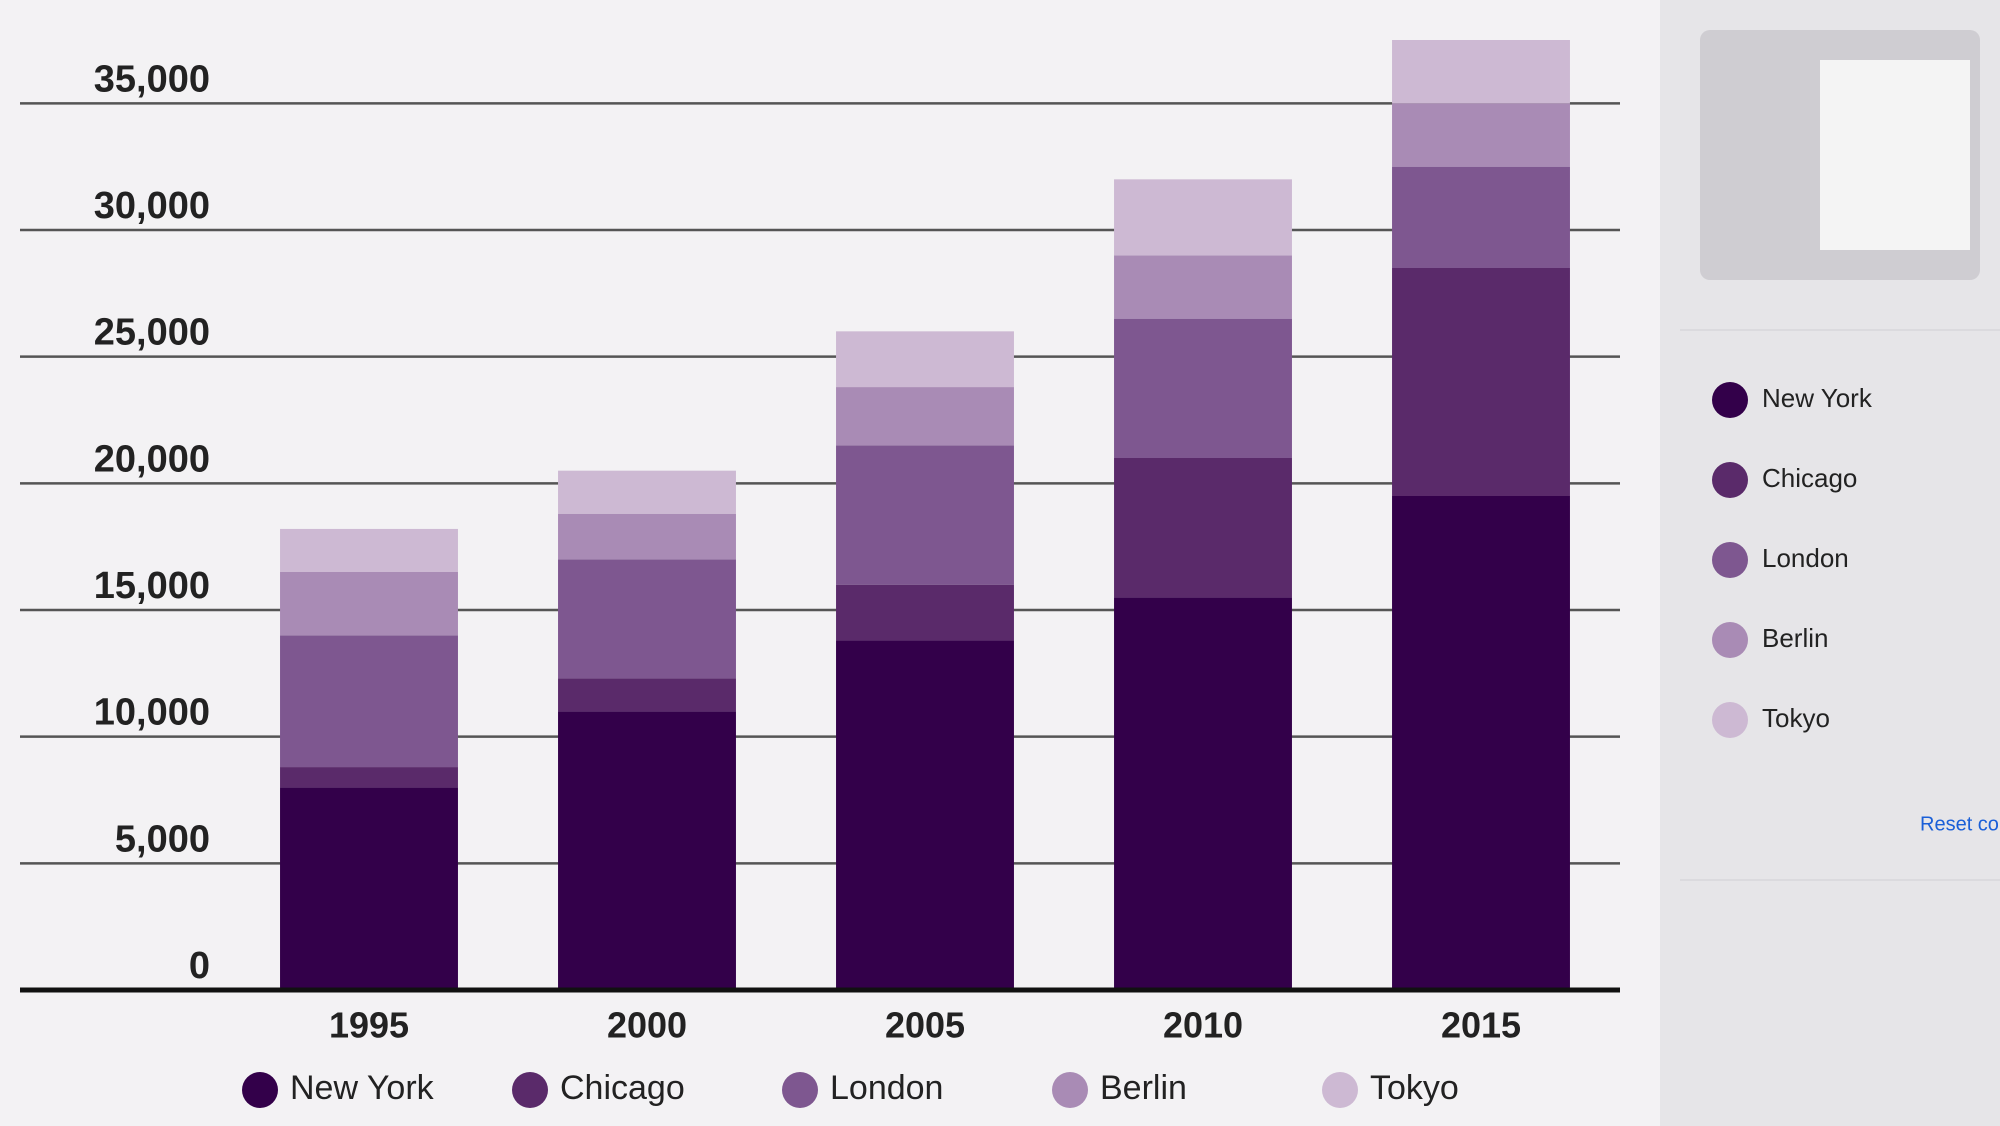  I want to click on legend-label: Chicago, so click(622, 1088).